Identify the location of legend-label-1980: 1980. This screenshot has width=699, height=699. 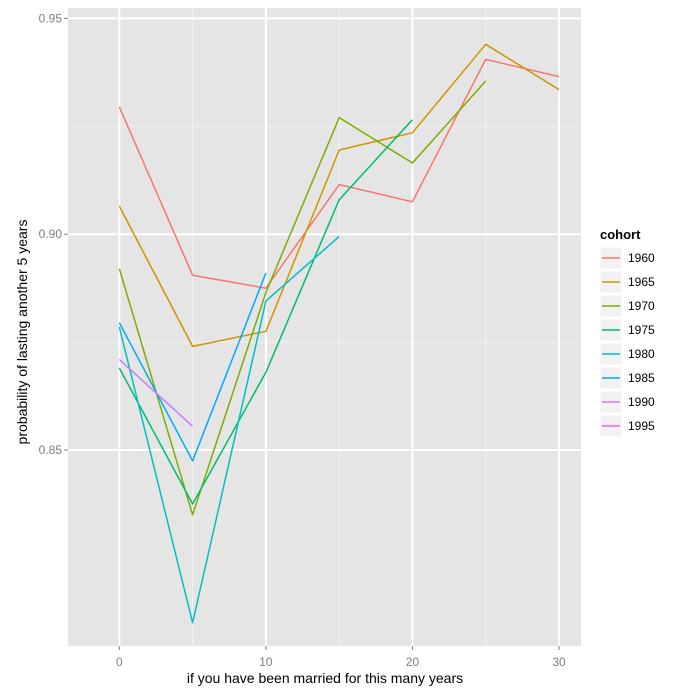
(641, 354).